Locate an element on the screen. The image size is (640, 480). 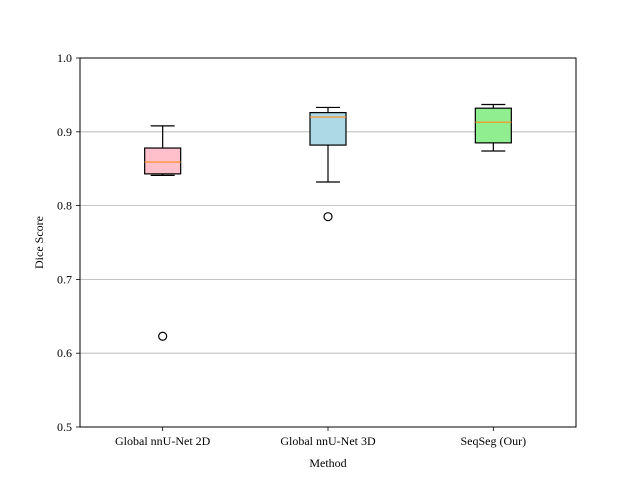
y-tick-label: 0.7 is located at coordinates (64, 279).